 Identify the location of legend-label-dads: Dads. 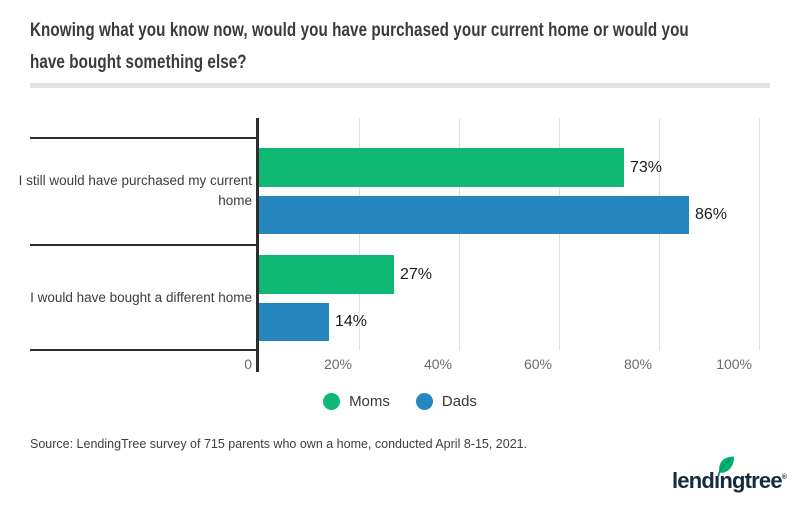
(459, 401).